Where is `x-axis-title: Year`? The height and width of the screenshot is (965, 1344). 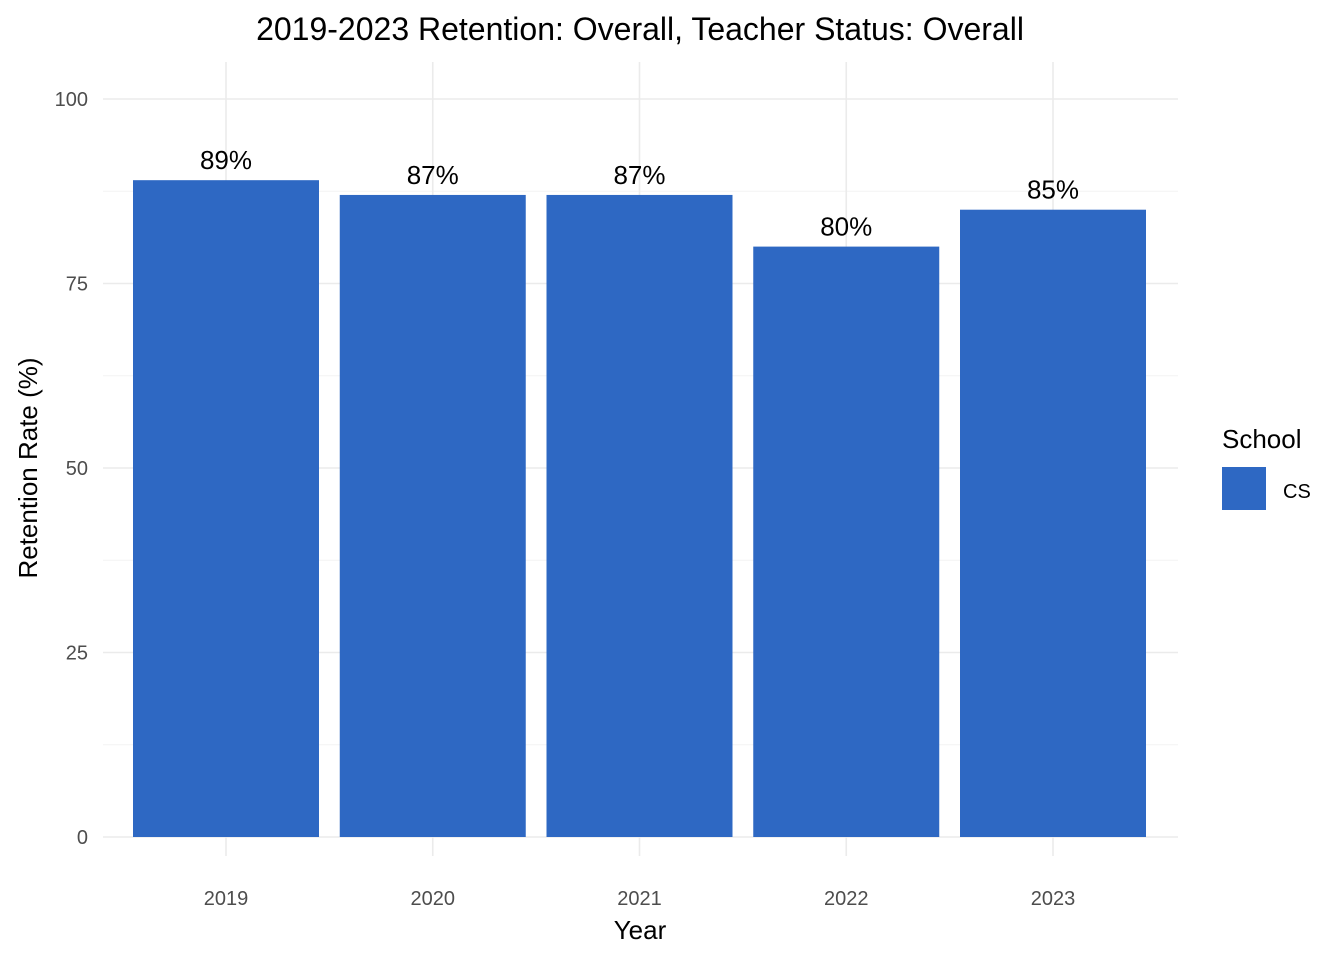 x-axis-title: Year is located at coordinates (640, 930).